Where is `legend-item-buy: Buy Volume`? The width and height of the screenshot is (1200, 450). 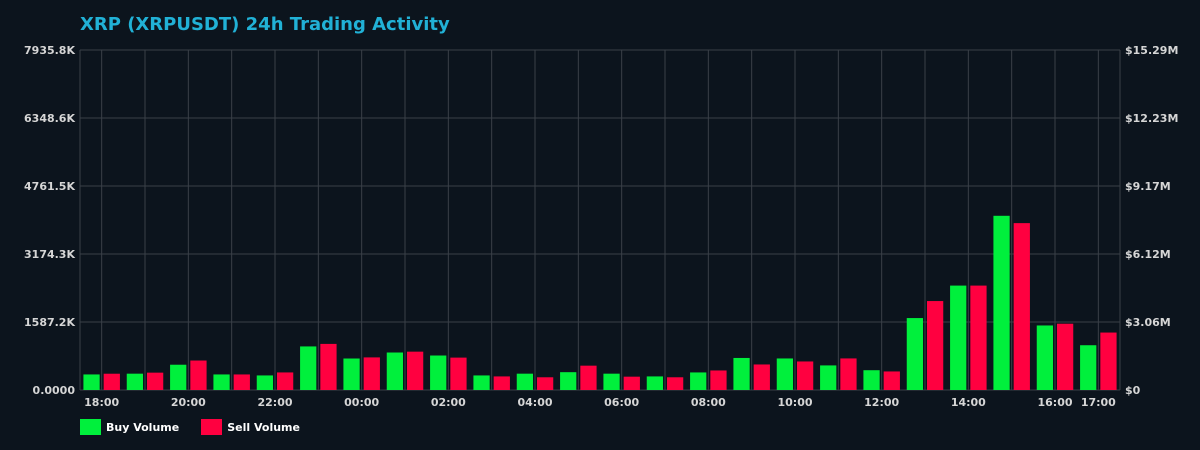 legend-item-buy: Buy Volume is located at coordinates (129, 427).